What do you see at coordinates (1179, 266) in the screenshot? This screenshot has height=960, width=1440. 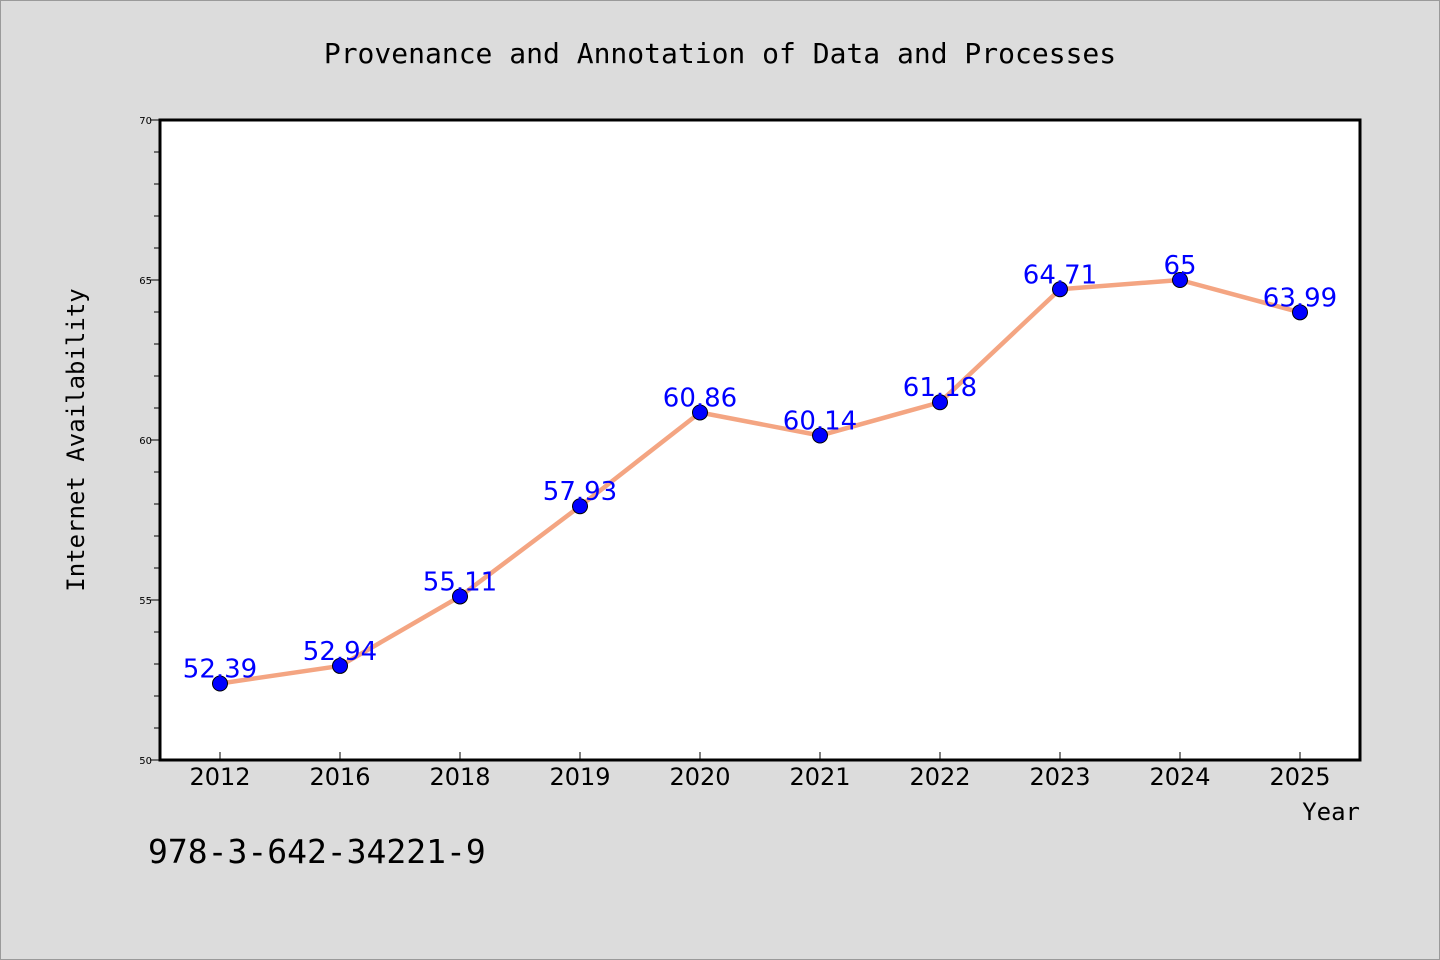 I see `data-label: 65` at bounding box center [1179, 266].